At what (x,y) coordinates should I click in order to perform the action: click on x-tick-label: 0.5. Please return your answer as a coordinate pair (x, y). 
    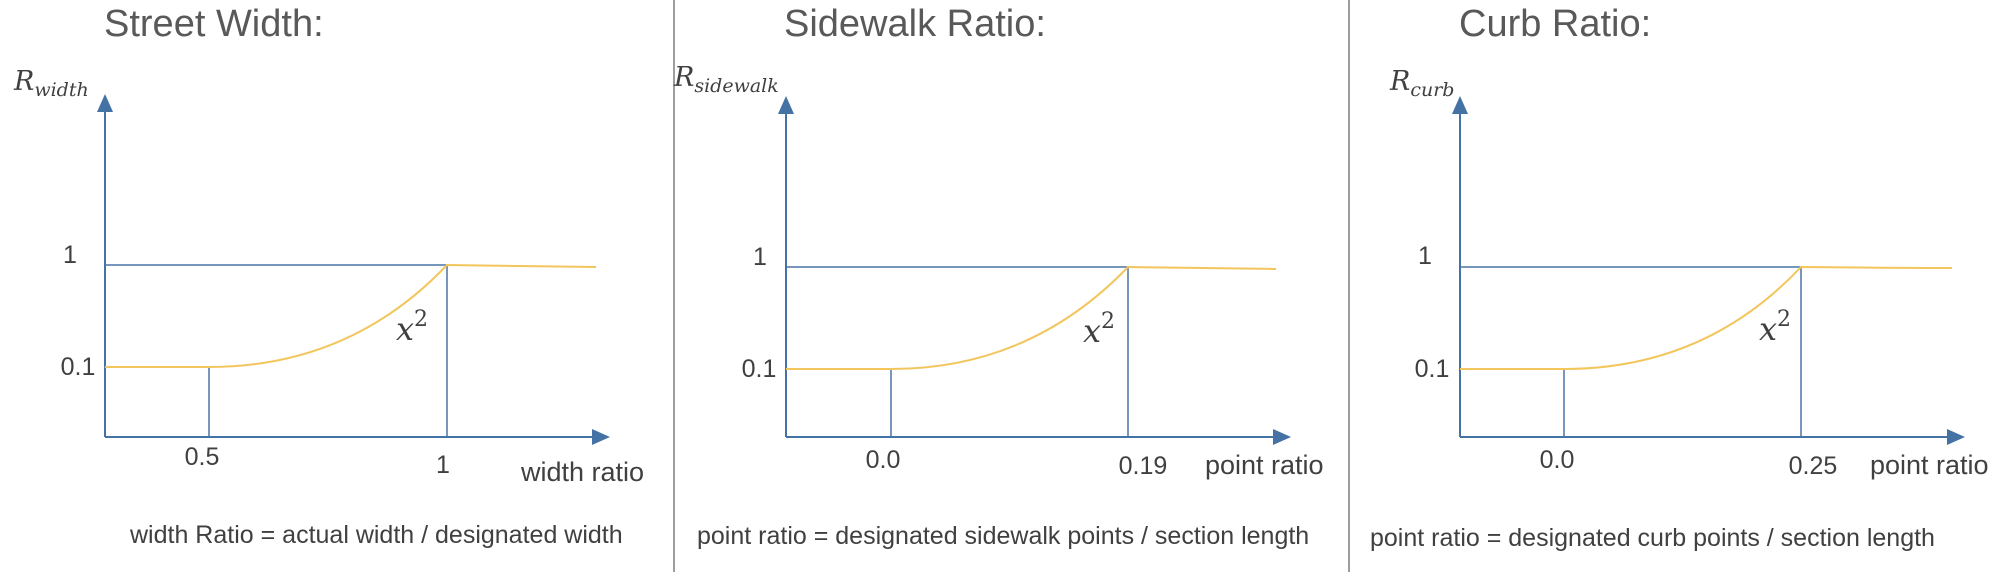
    Looking at the image, I should click on (202, 457).